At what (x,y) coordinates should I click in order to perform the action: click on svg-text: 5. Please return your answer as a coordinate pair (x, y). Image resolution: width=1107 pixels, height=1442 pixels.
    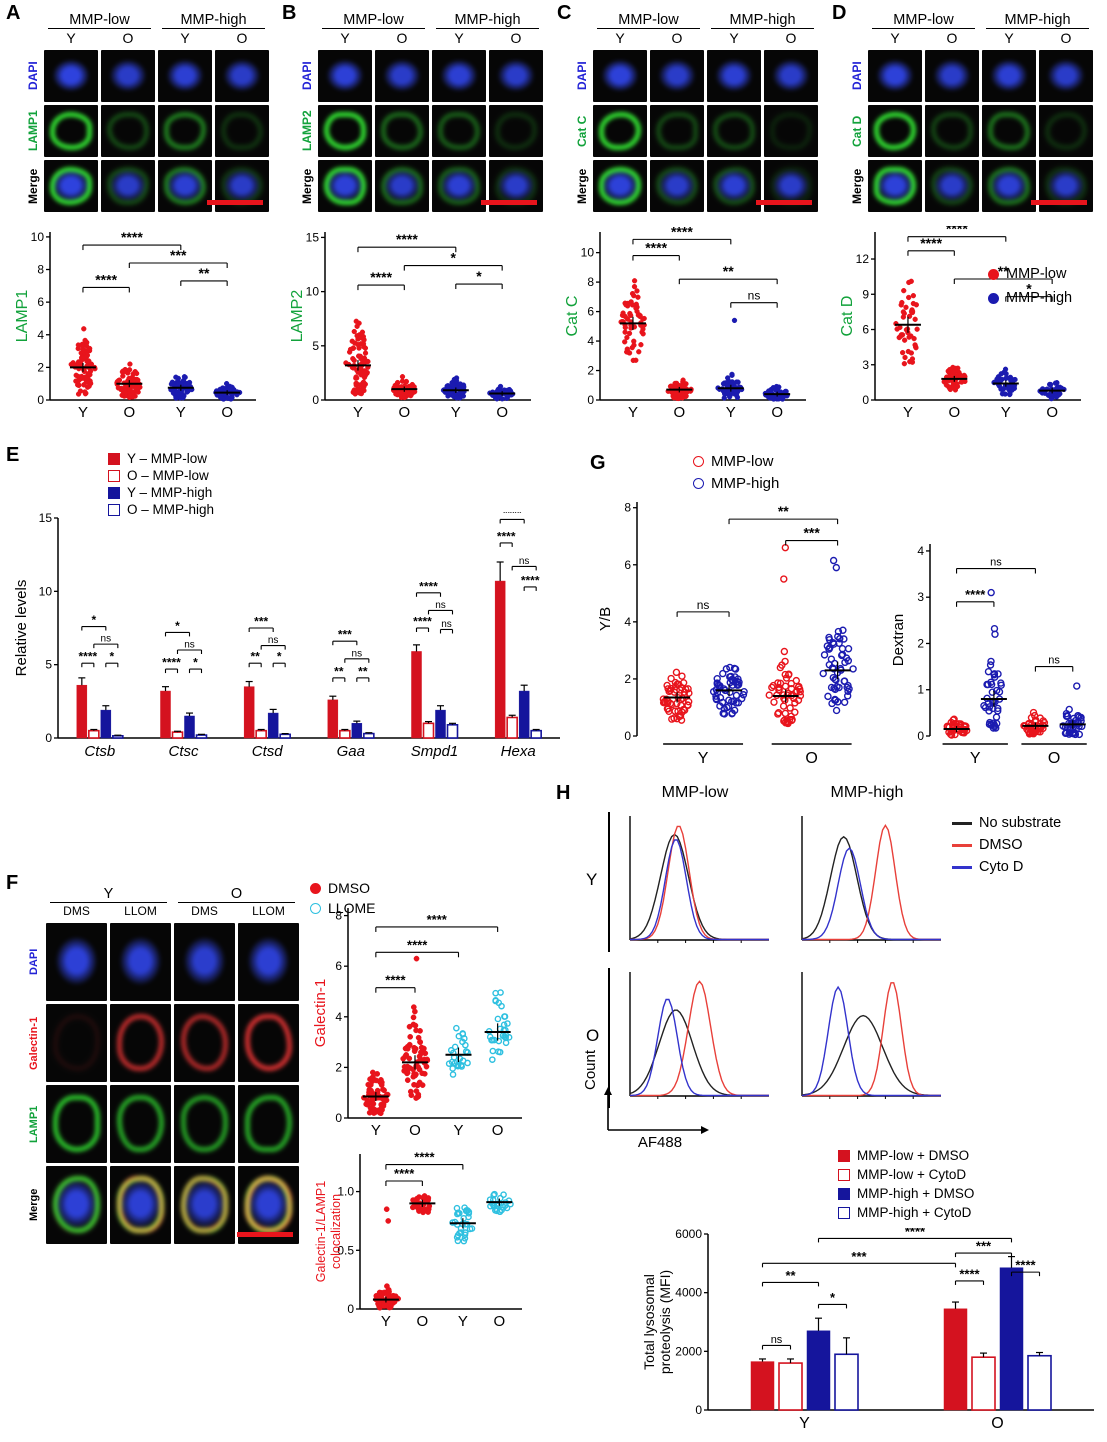
    Looking at the image, I should click on (315, 346).